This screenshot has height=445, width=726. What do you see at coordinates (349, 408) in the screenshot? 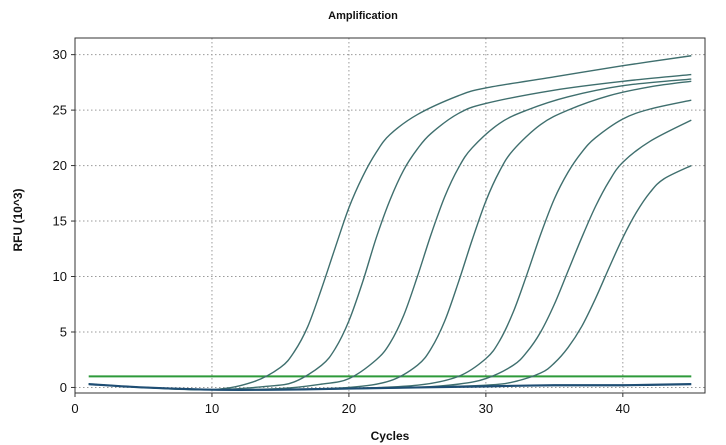
I see `x-tick-label: 20` at bounding box center [349, 408].